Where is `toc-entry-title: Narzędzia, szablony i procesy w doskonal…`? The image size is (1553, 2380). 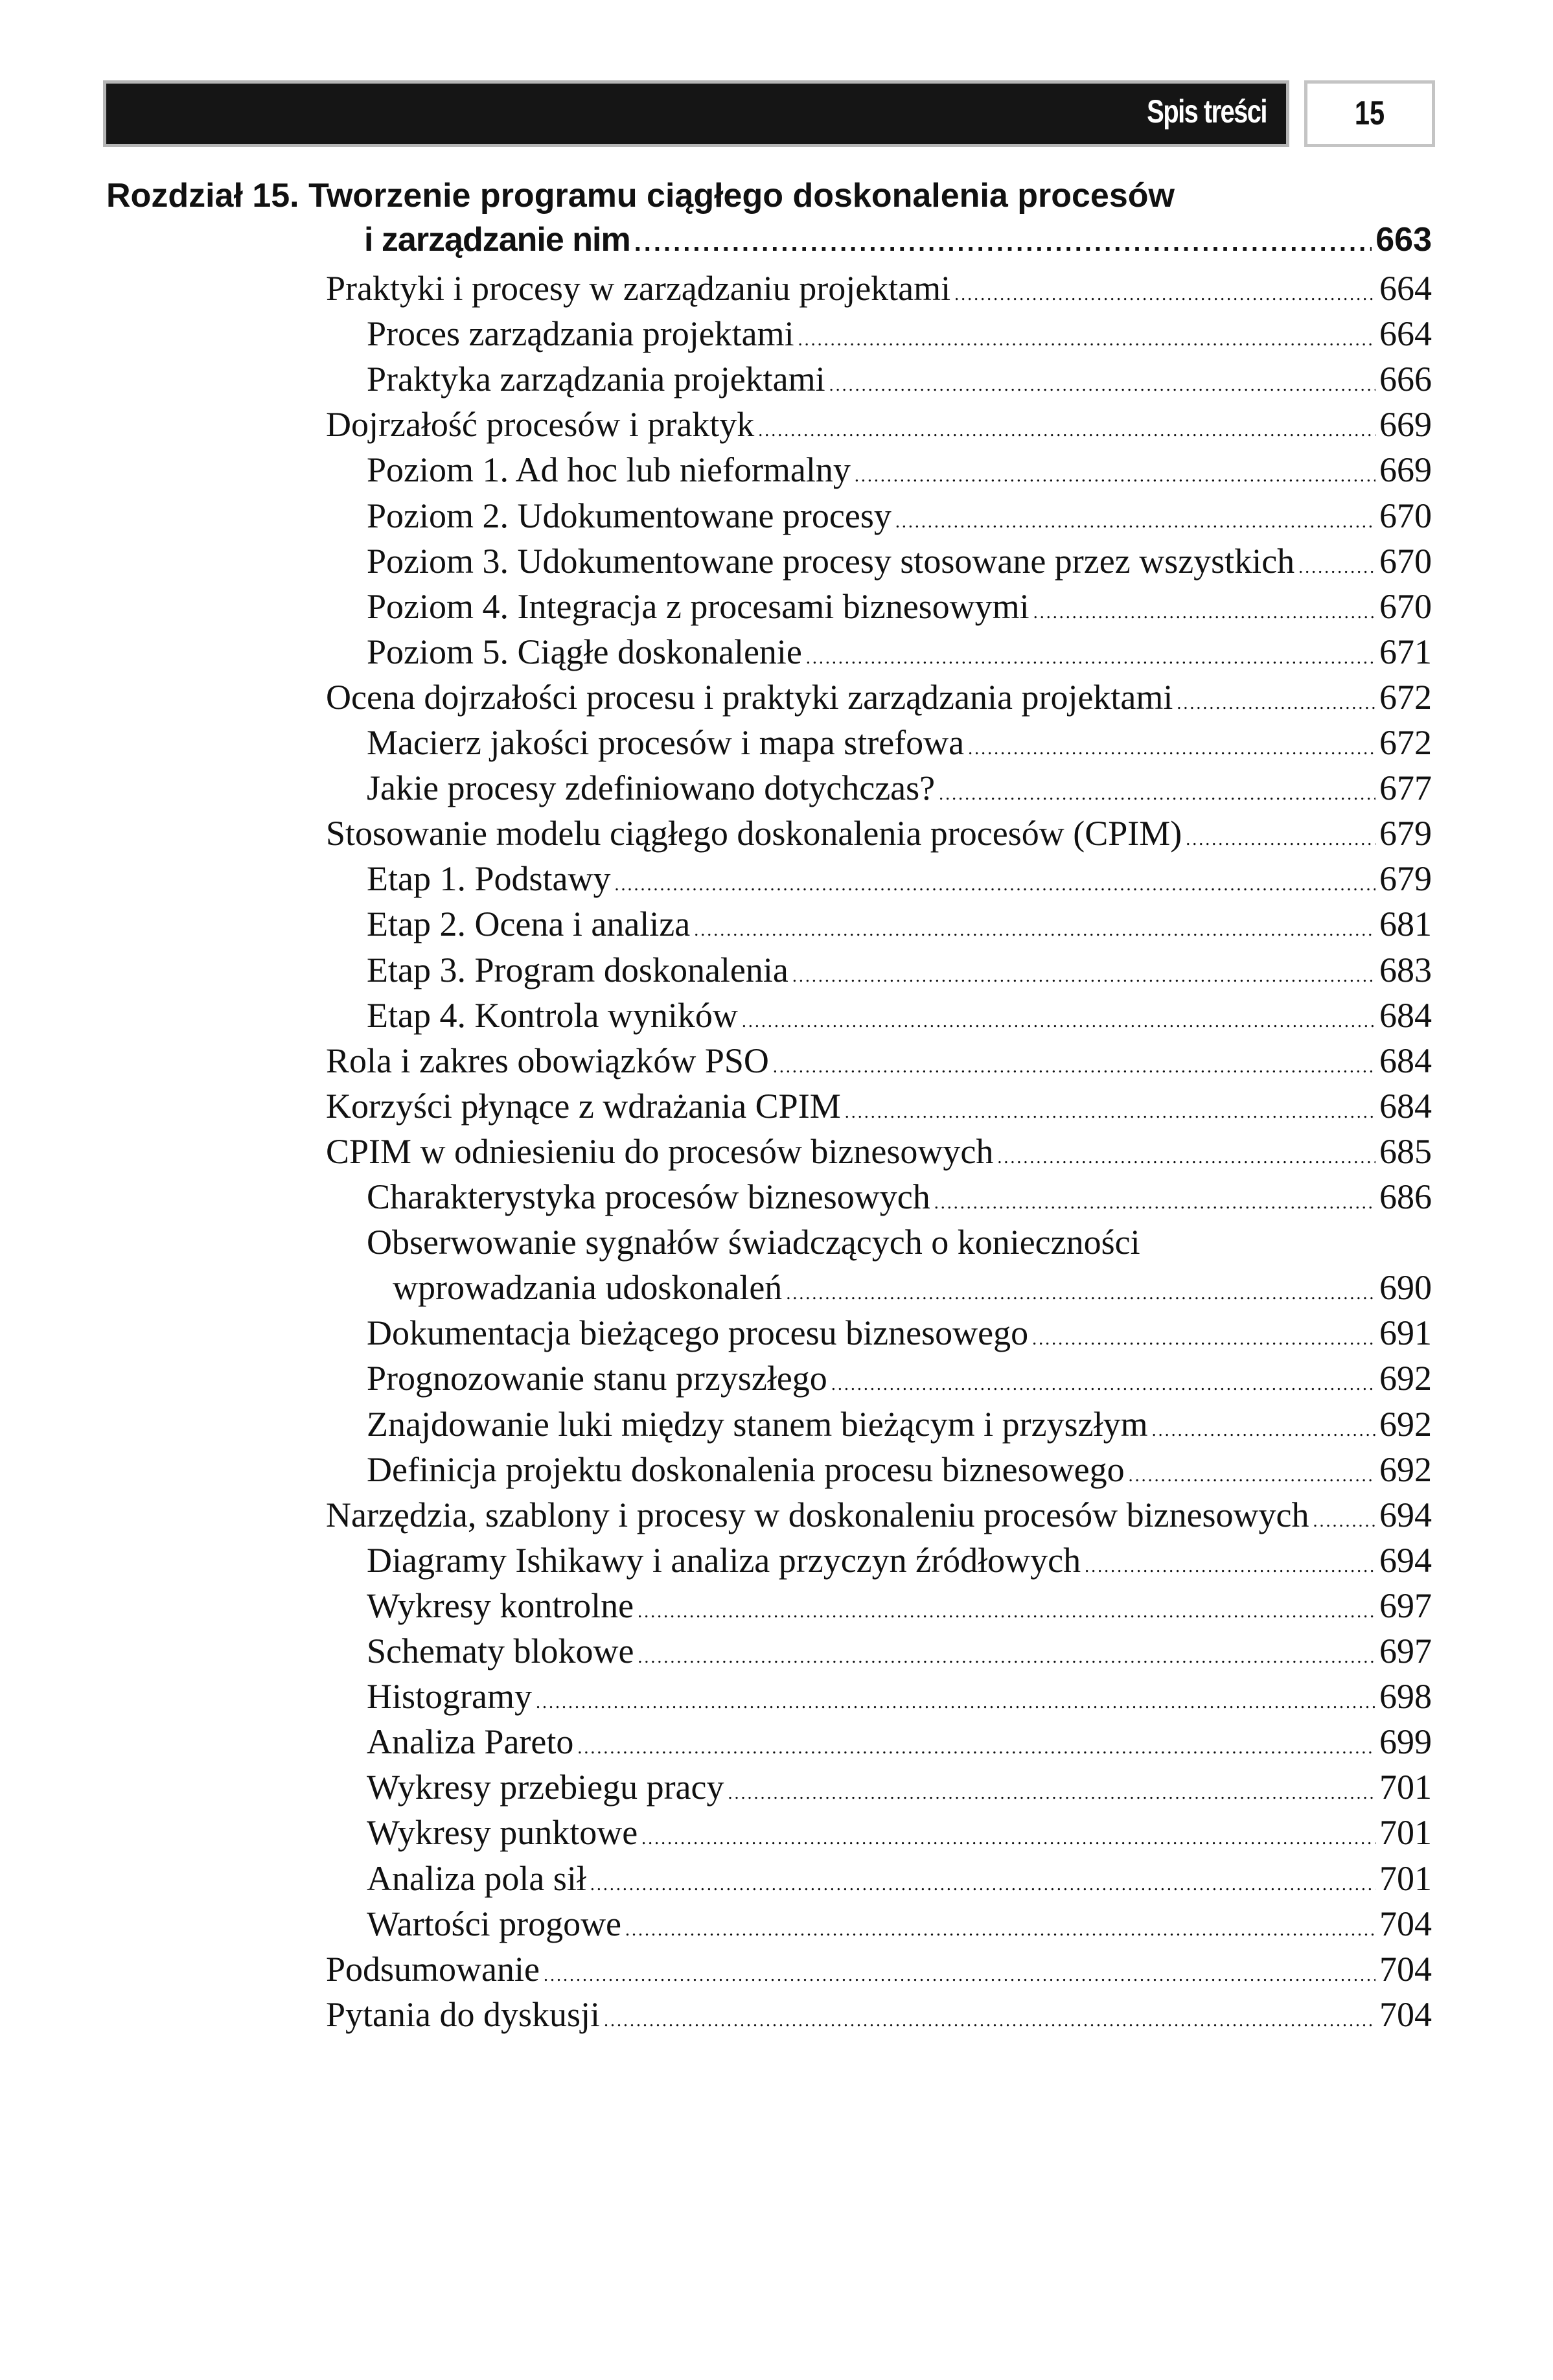
toc-entry-title: Narzędzia, szablony i procesy w doskonal… is located at coordinates (818, 1514).